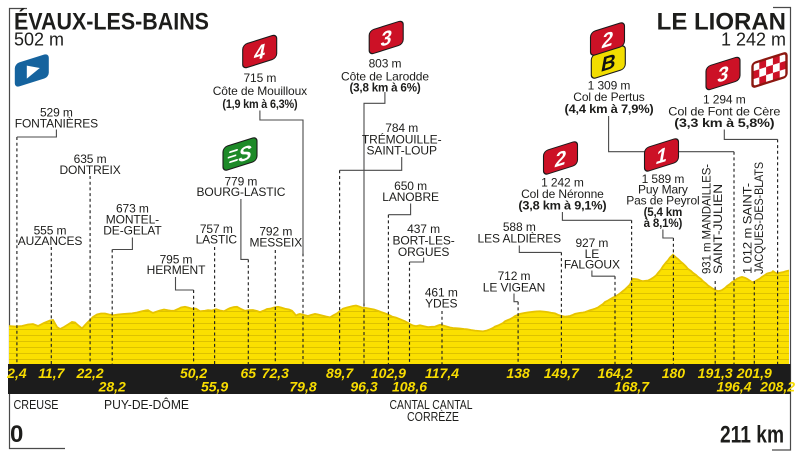 The height and width of the screenshot is (459, 800). I want to click on svg-text: JACQUES-DES-BLATS, so click(759, 218).